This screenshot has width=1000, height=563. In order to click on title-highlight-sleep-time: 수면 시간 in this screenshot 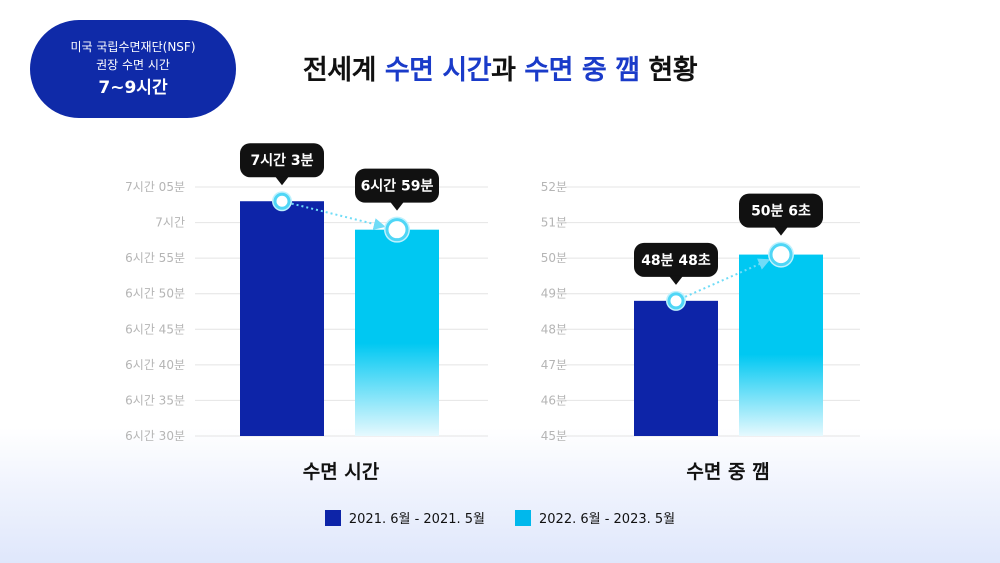, I will do `click(438, 70)`.